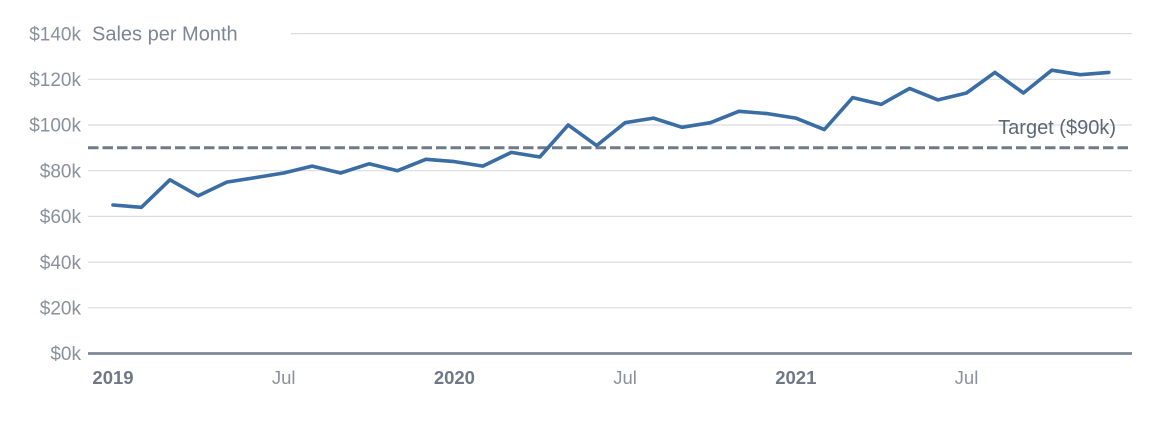  Describe the element at coordinates (61, 308) in the screenshot. I see `y-tick-label-20k: $20k` at that location.